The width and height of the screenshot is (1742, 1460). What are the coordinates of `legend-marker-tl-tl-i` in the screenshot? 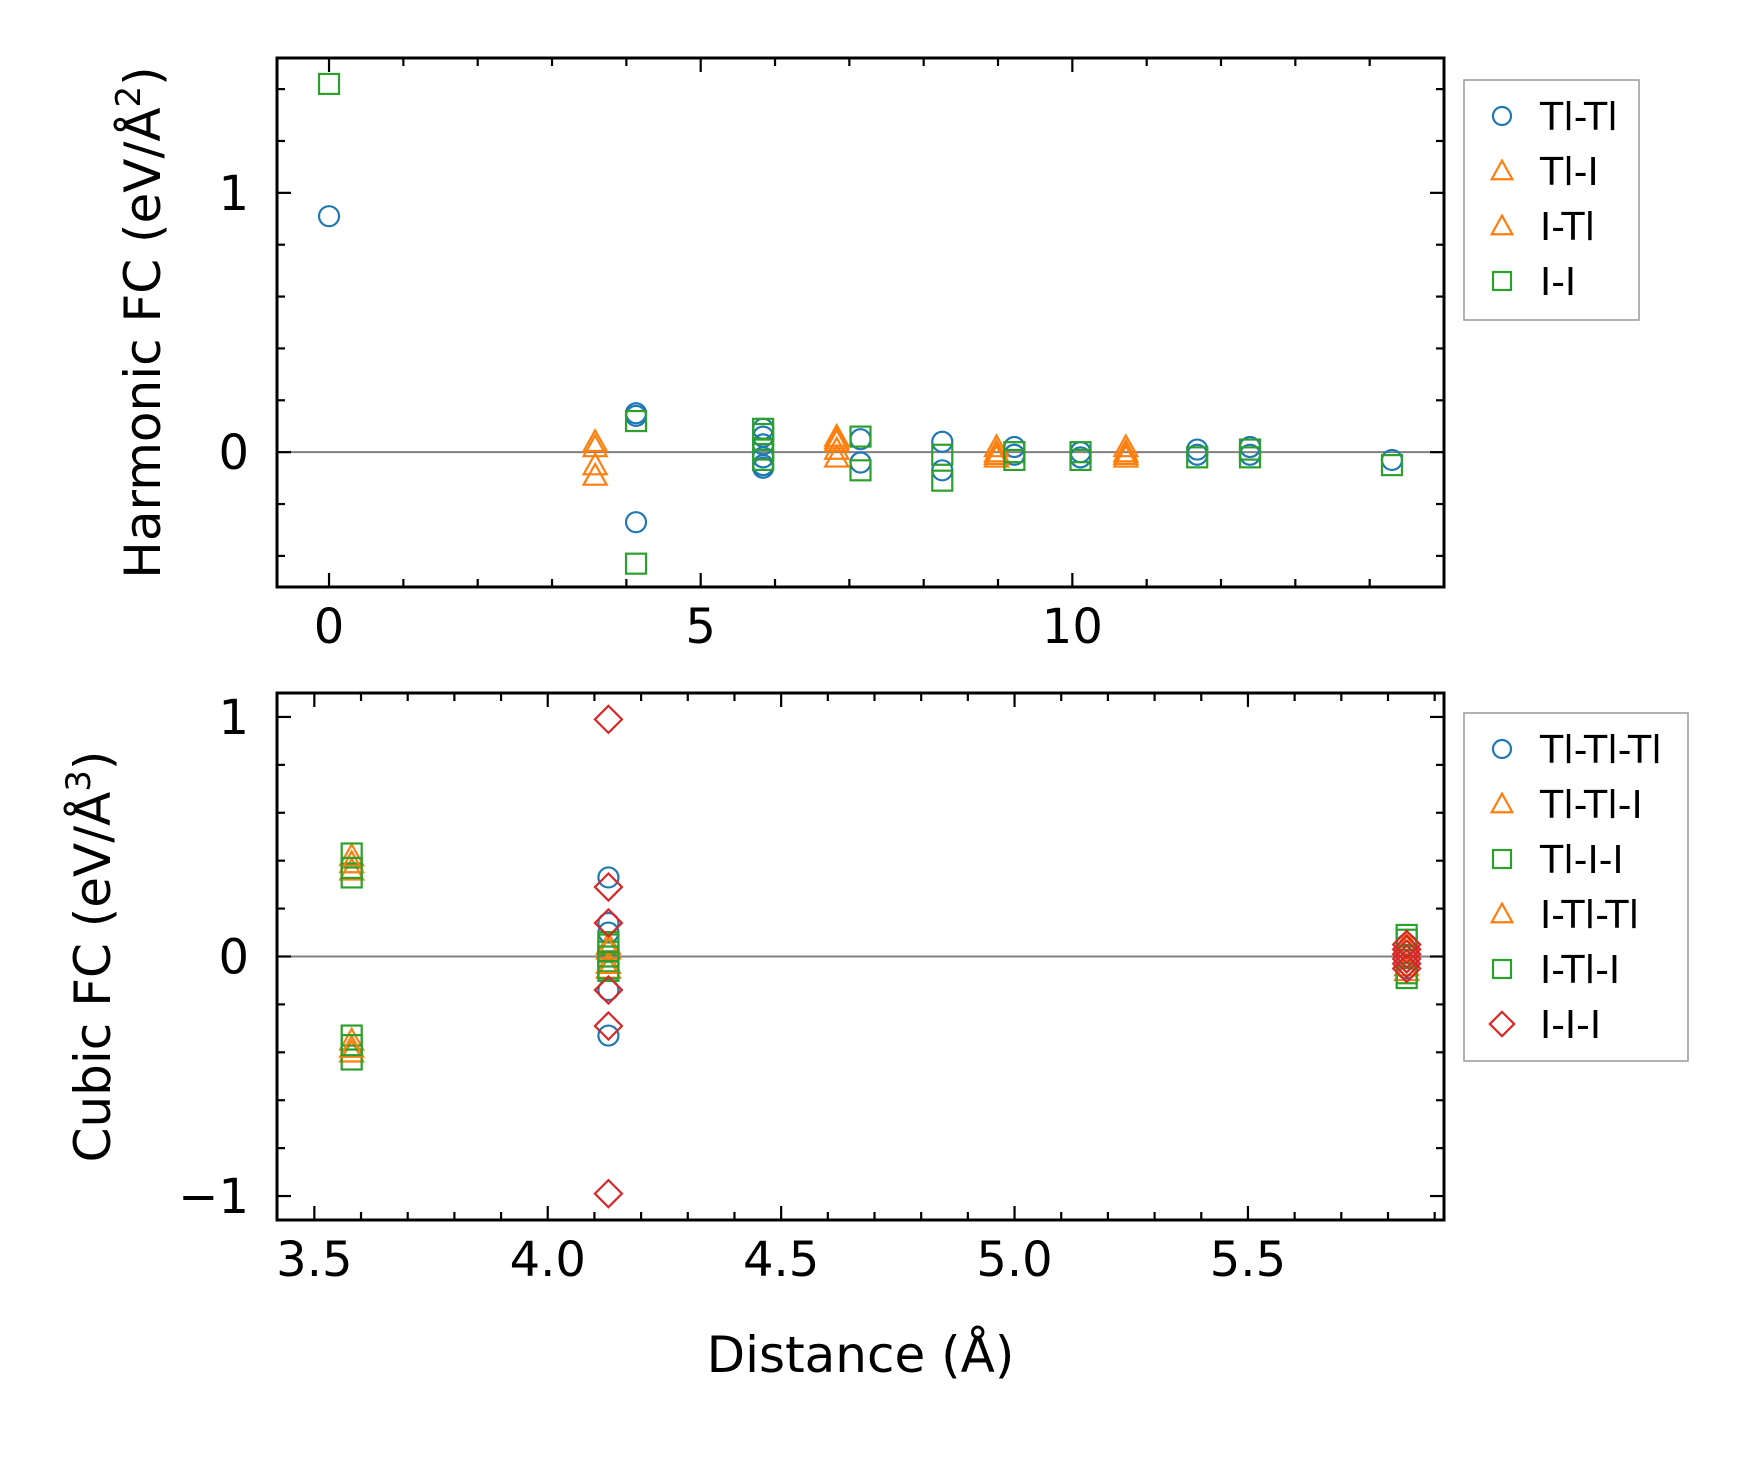 It's located at (1502, 802).